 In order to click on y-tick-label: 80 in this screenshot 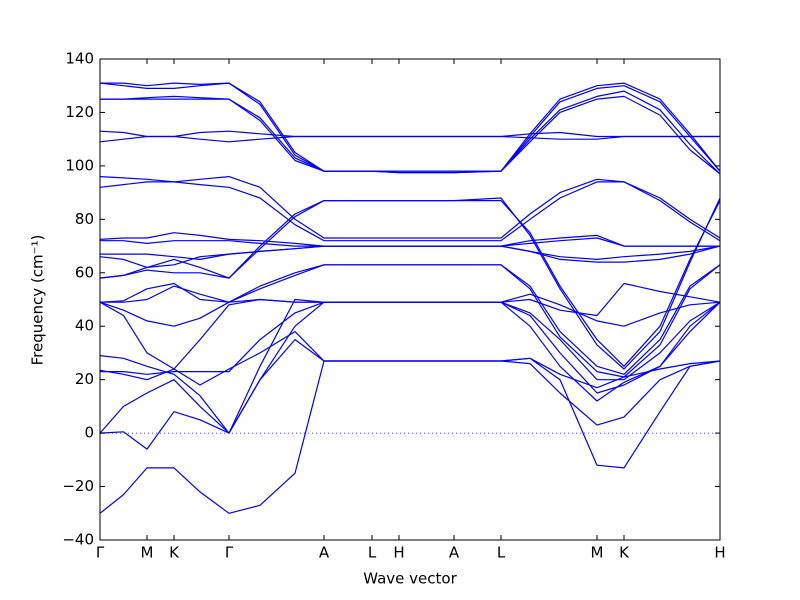, I will do `click(84, 219)`.